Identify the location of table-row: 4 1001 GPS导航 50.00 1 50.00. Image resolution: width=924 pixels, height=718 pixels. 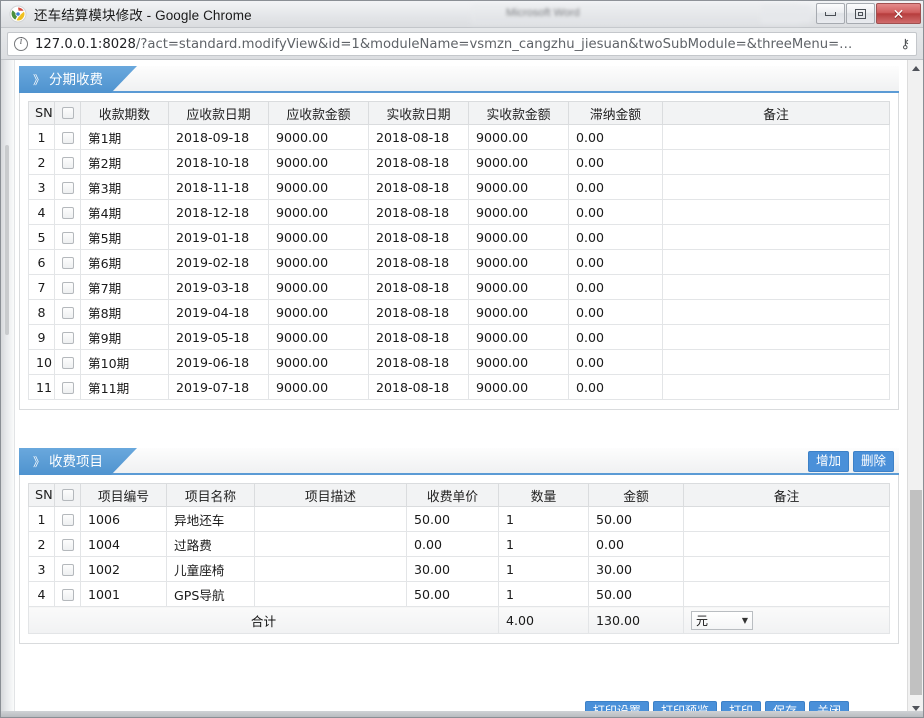
(459, 594).